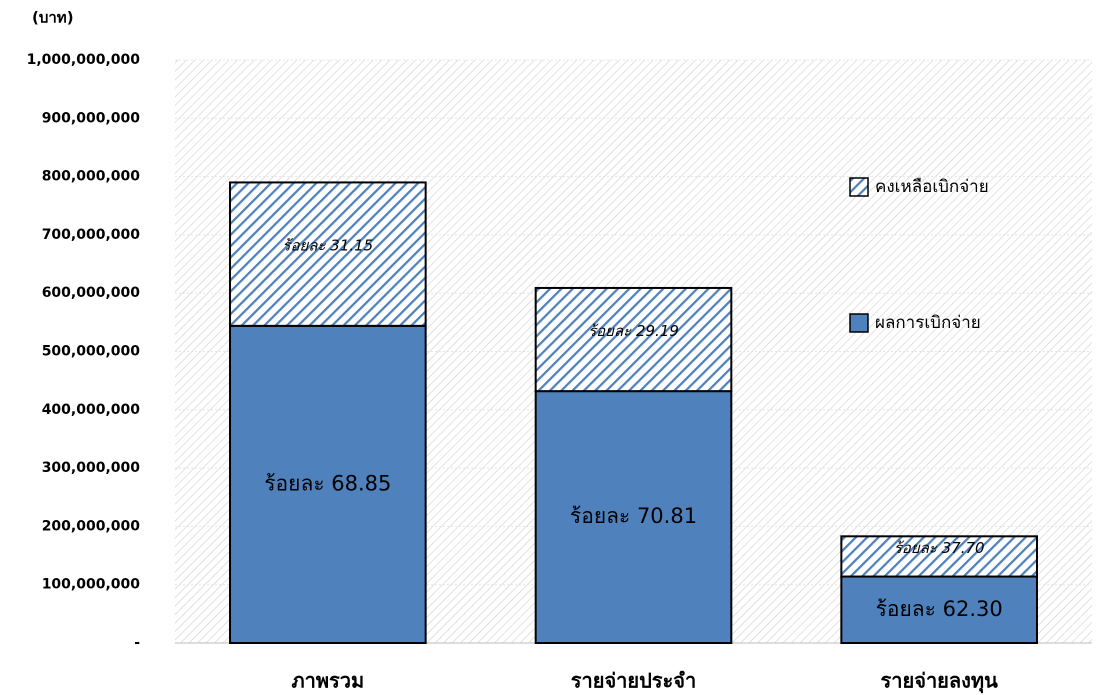  Describe the element at coordinates (91, 526) in the screenshot. I see `y-tick-label: 200,000,000` at that location.